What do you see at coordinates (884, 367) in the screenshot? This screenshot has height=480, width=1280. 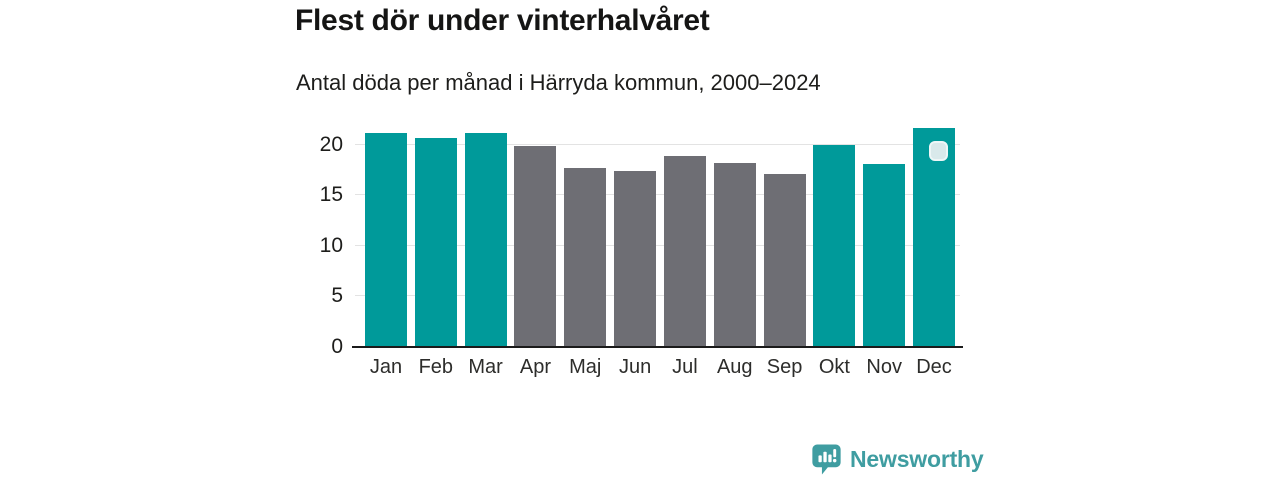 I see `x-tick-label-nov: Nov` at bounding box center [884, 367].